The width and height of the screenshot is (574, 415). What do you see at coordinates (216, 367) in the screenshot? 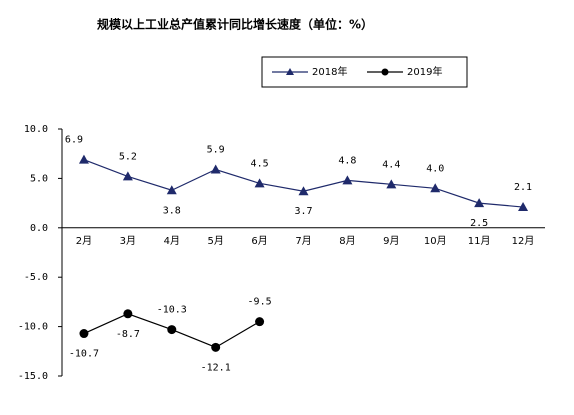
I see `data-label: -12.1` at bounding box center [216, 367].